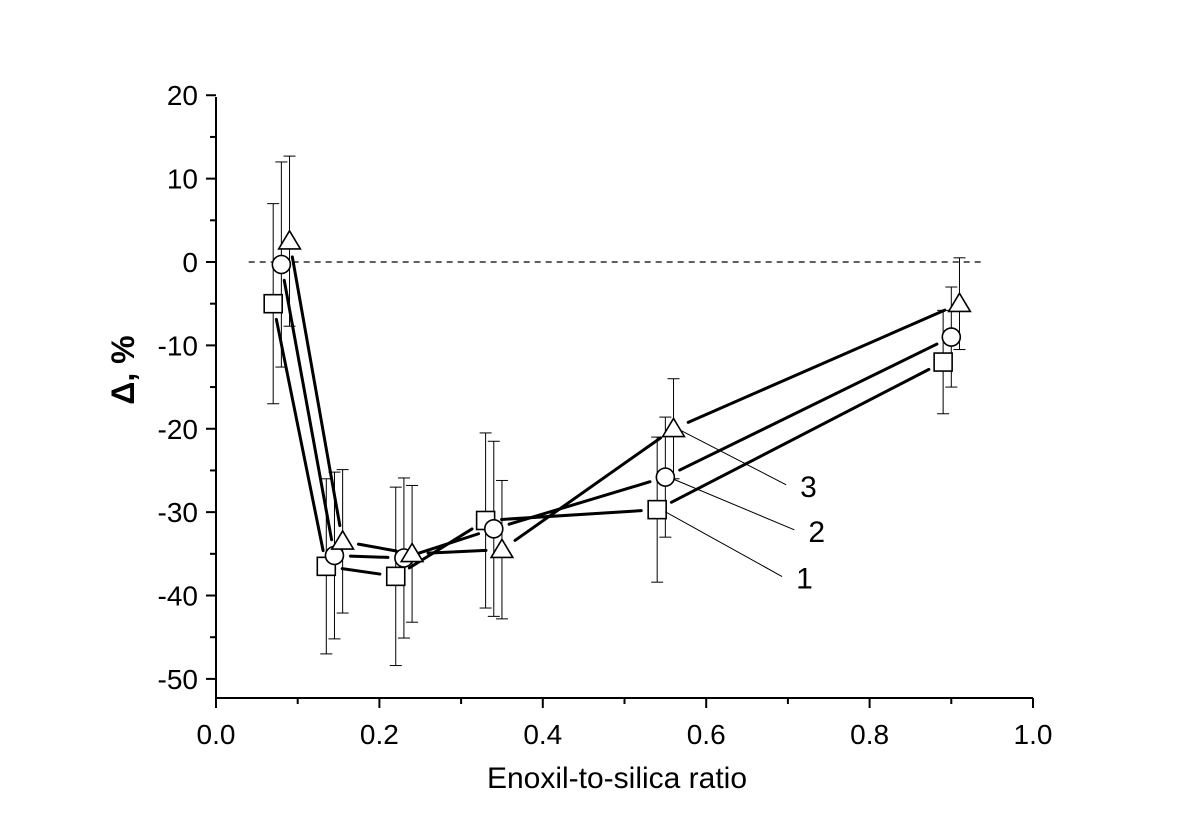  Describe the element at coordinates (542, 734) in the screenshot. I see `x-tick-label: 0.4` at that location.